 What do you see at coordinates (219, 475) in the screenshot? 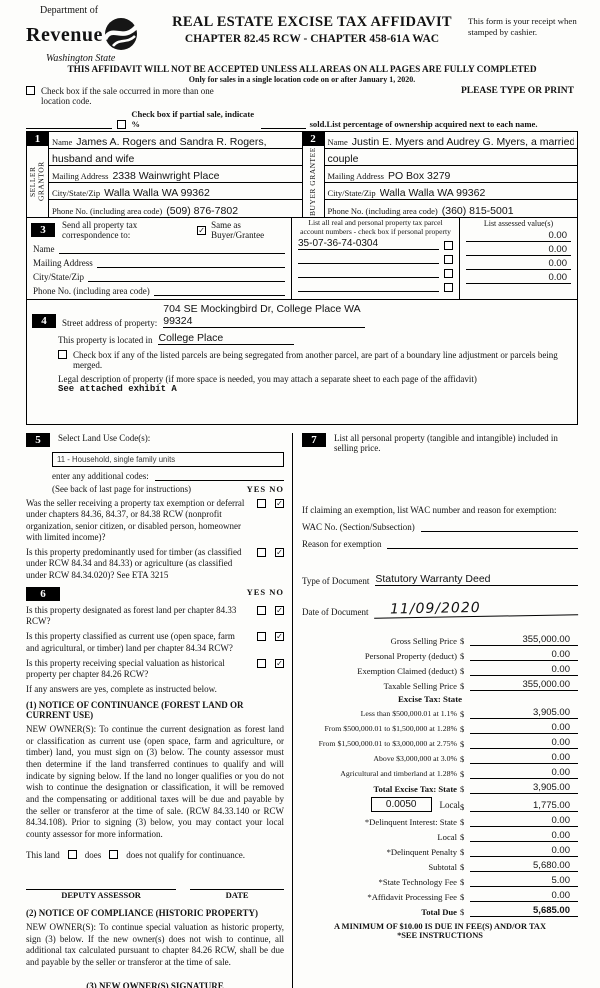
I see `additional-codes-field` at bounding box center [219, 475].